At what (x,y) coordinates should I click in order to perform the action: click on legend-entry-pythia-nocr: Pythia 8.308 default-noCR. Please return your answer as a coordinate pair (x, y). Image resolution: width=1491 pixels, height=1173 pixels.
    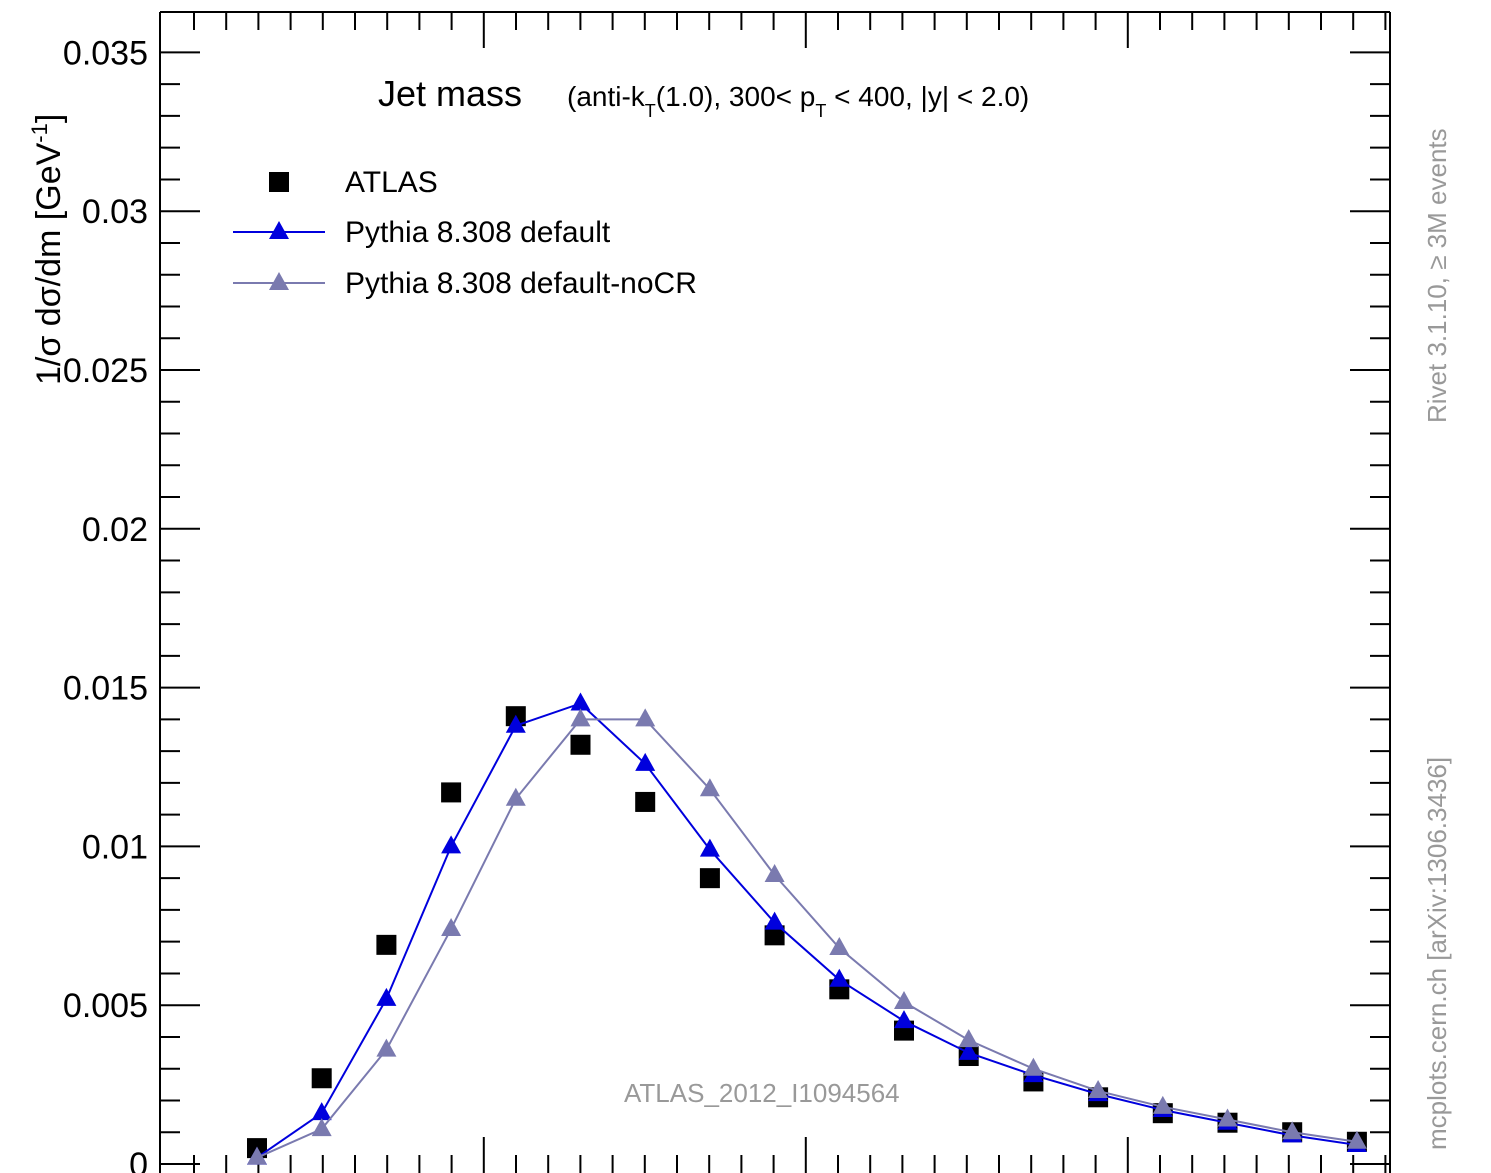
    Looking at the image, I should click on (465, 283).